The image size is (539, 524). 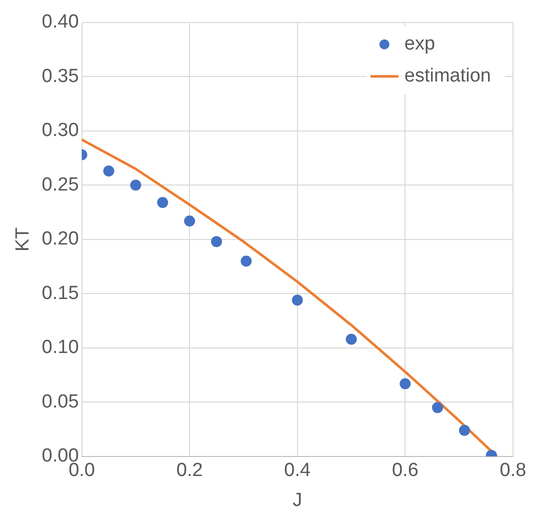 I want to click on y-tick-label: 0.10, so click(x=60, y=347).